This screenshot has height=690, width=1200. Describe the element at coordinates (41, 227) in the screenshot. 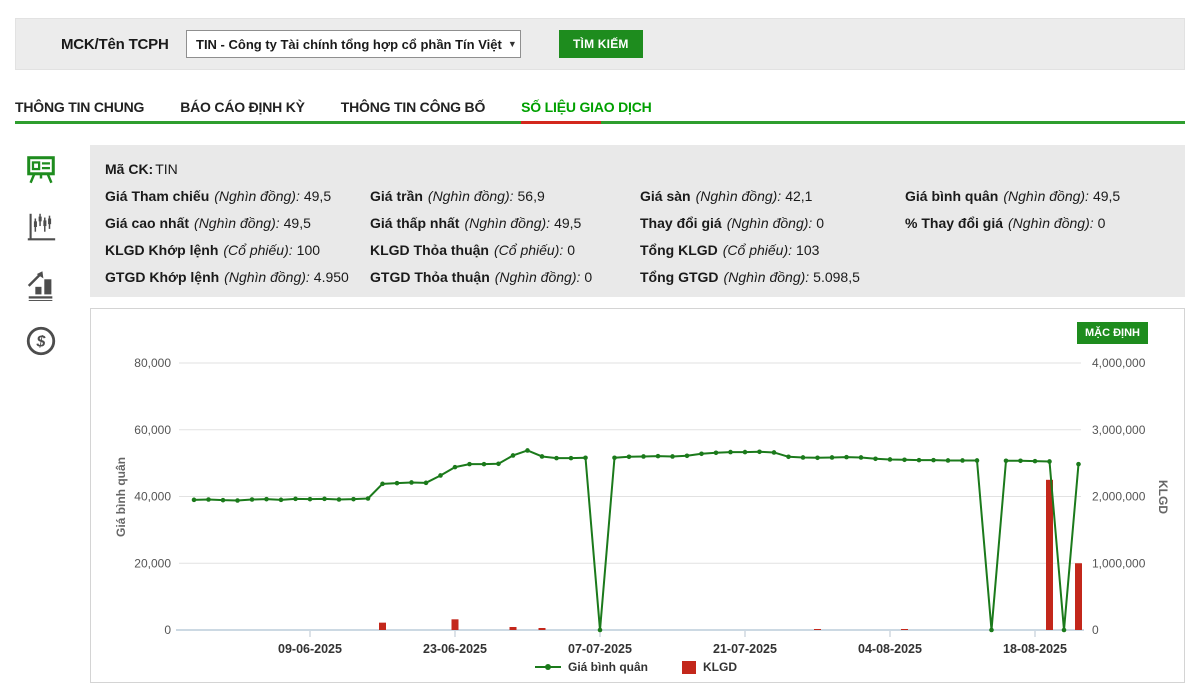

I see `candlestick-chart-icon` at that location.